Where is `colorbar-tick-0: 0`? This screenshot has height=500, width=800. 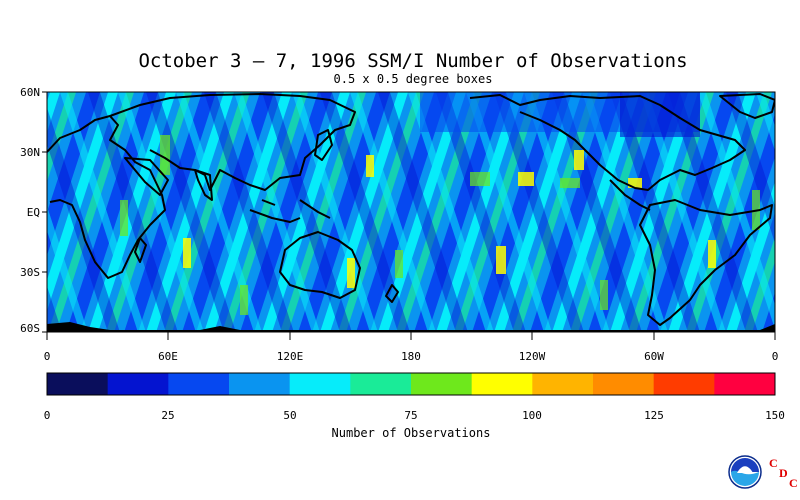
colorbar-tick-0: 0 is located at coordinates (47, 415).